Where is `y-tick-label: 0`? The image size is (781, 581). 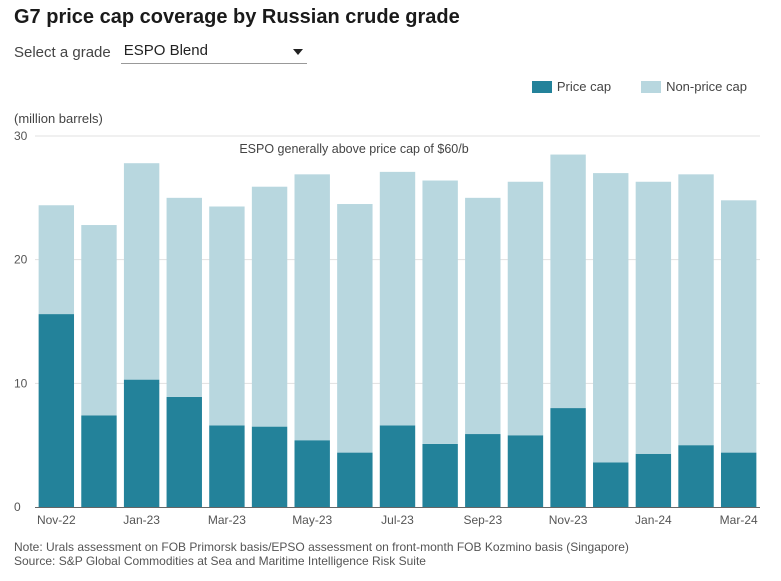
y-tick-label: 0 is located at coordinates (17, 507).